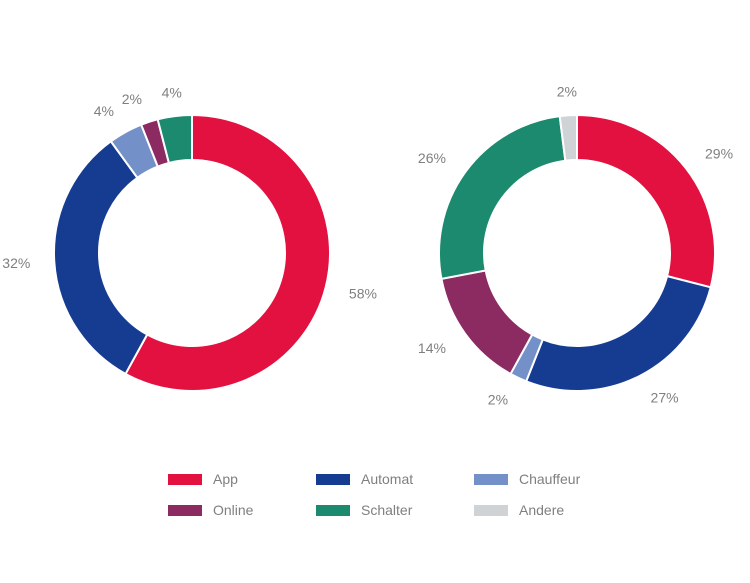  I want to click on legend-item-andere: Andere, so click(544, 510).